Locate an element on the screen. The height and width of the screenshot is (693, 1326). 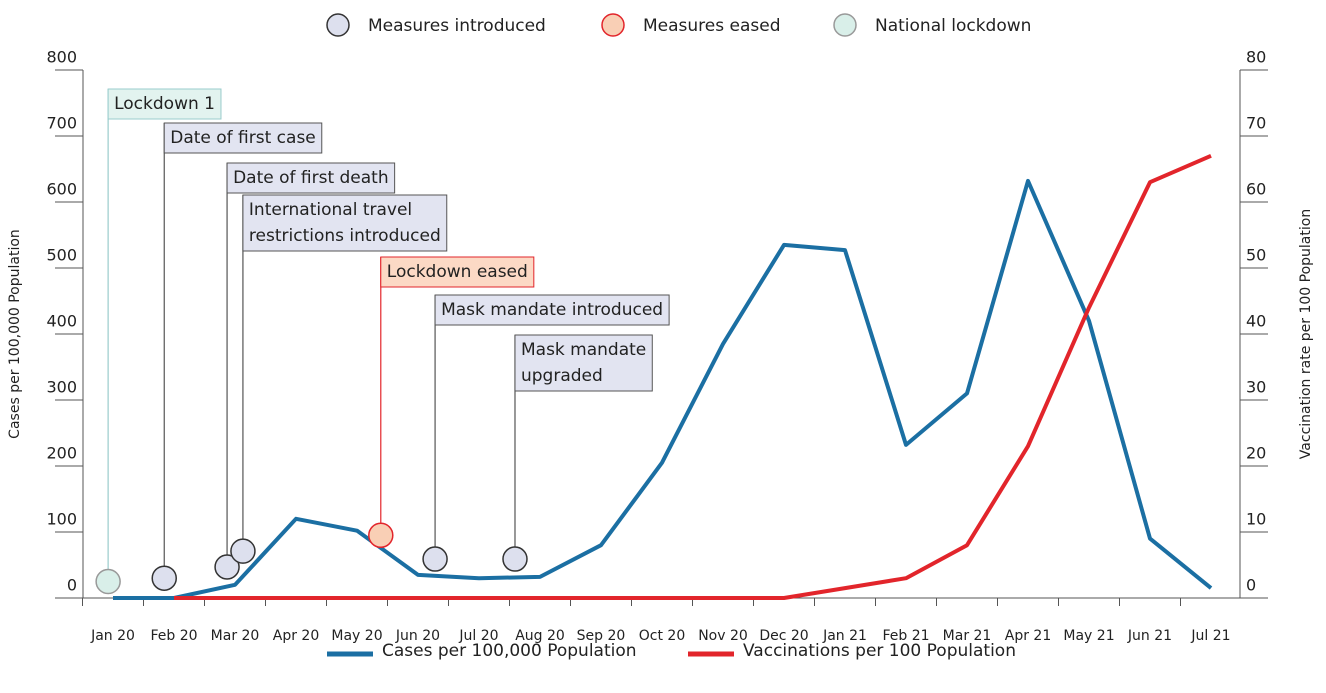
y-tick-label: 700 is located at coordinates (61, 123).